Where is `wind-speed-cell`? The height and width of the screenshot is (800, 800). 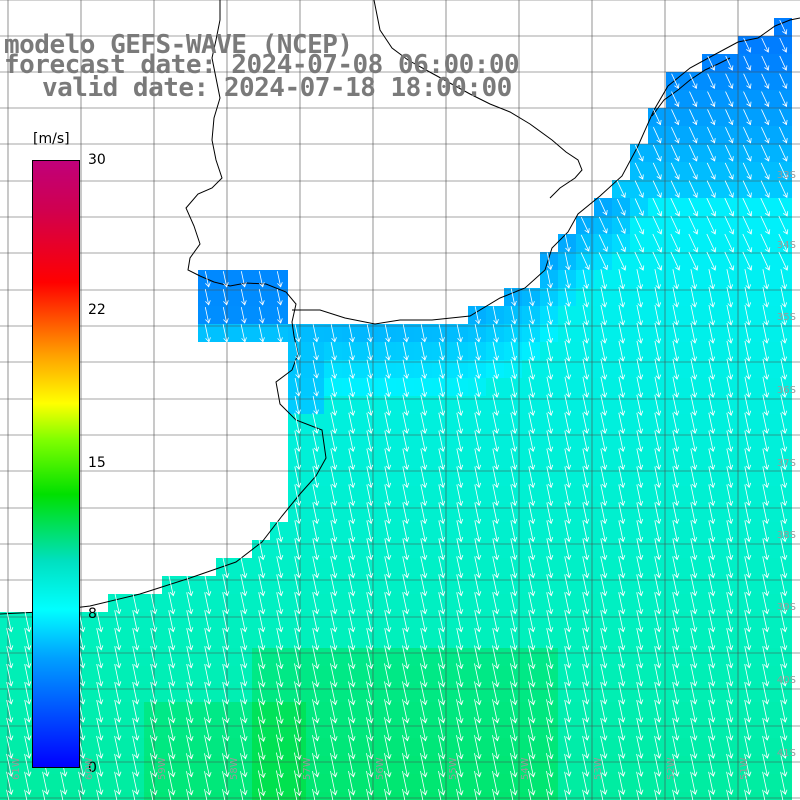 wind-speed-cell is located at coordinates (621, 796).